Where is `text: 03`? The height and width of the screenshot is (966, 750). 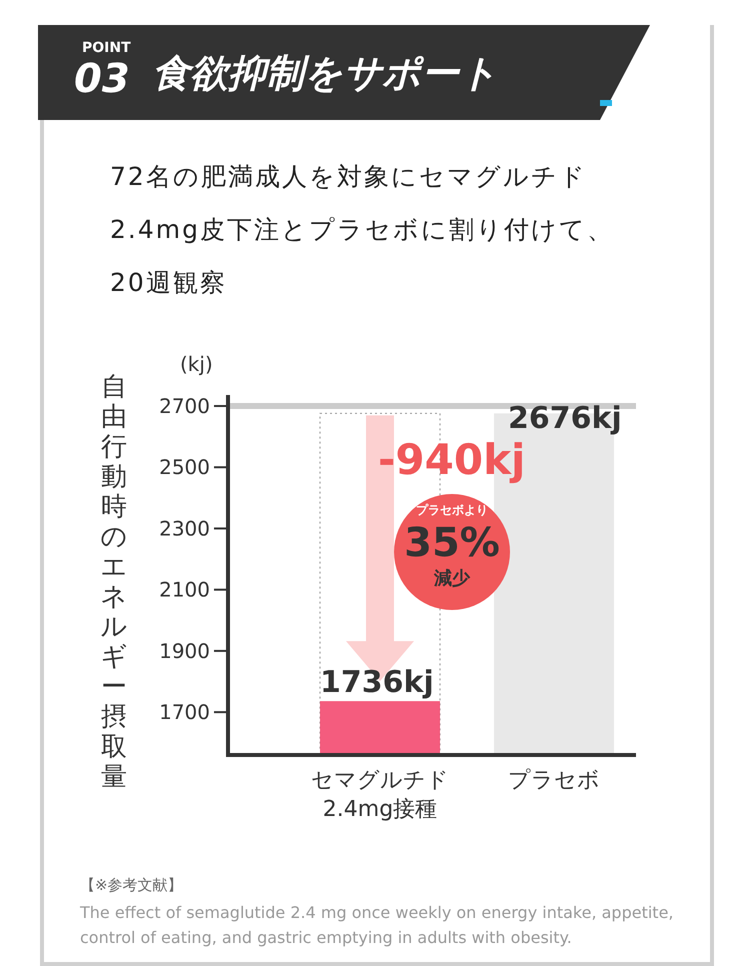
text: 03 is located at coordinates (102, 79).